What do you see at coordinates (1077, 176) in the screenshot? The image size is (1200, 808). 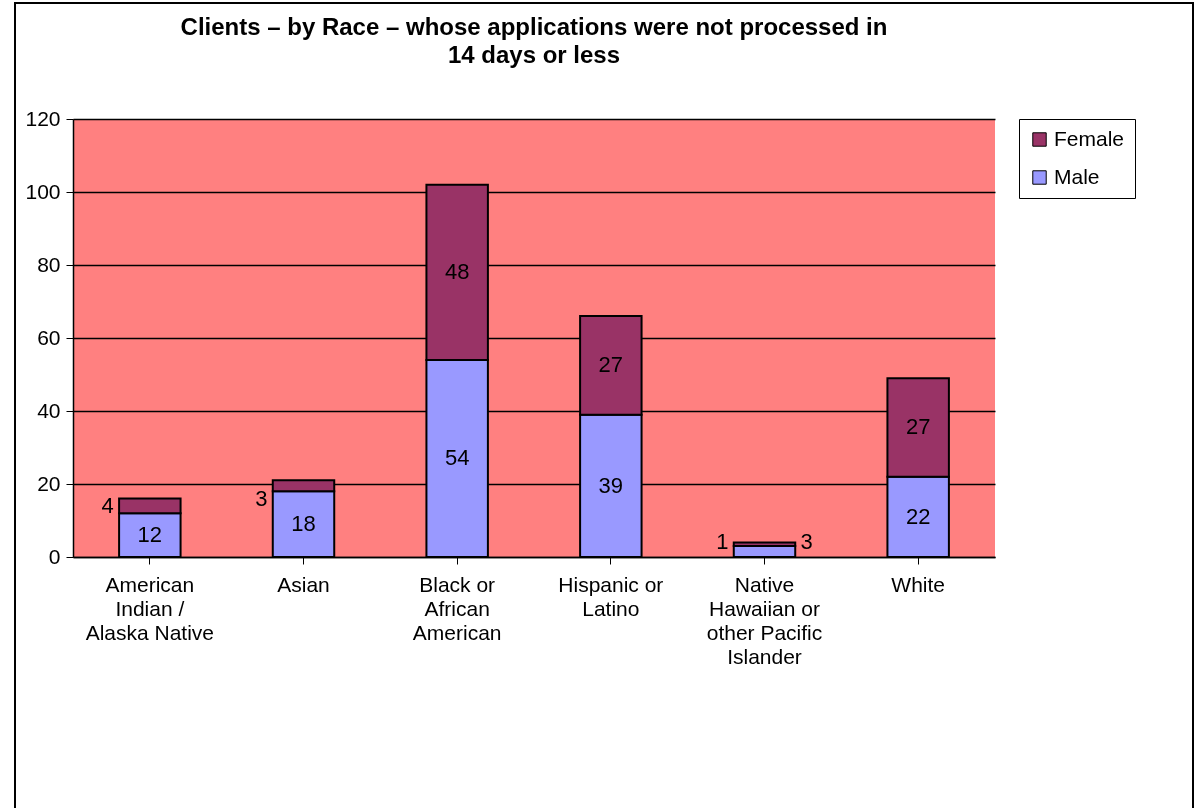 I see `legend-label: Male` at bounding box center [1077, 176].